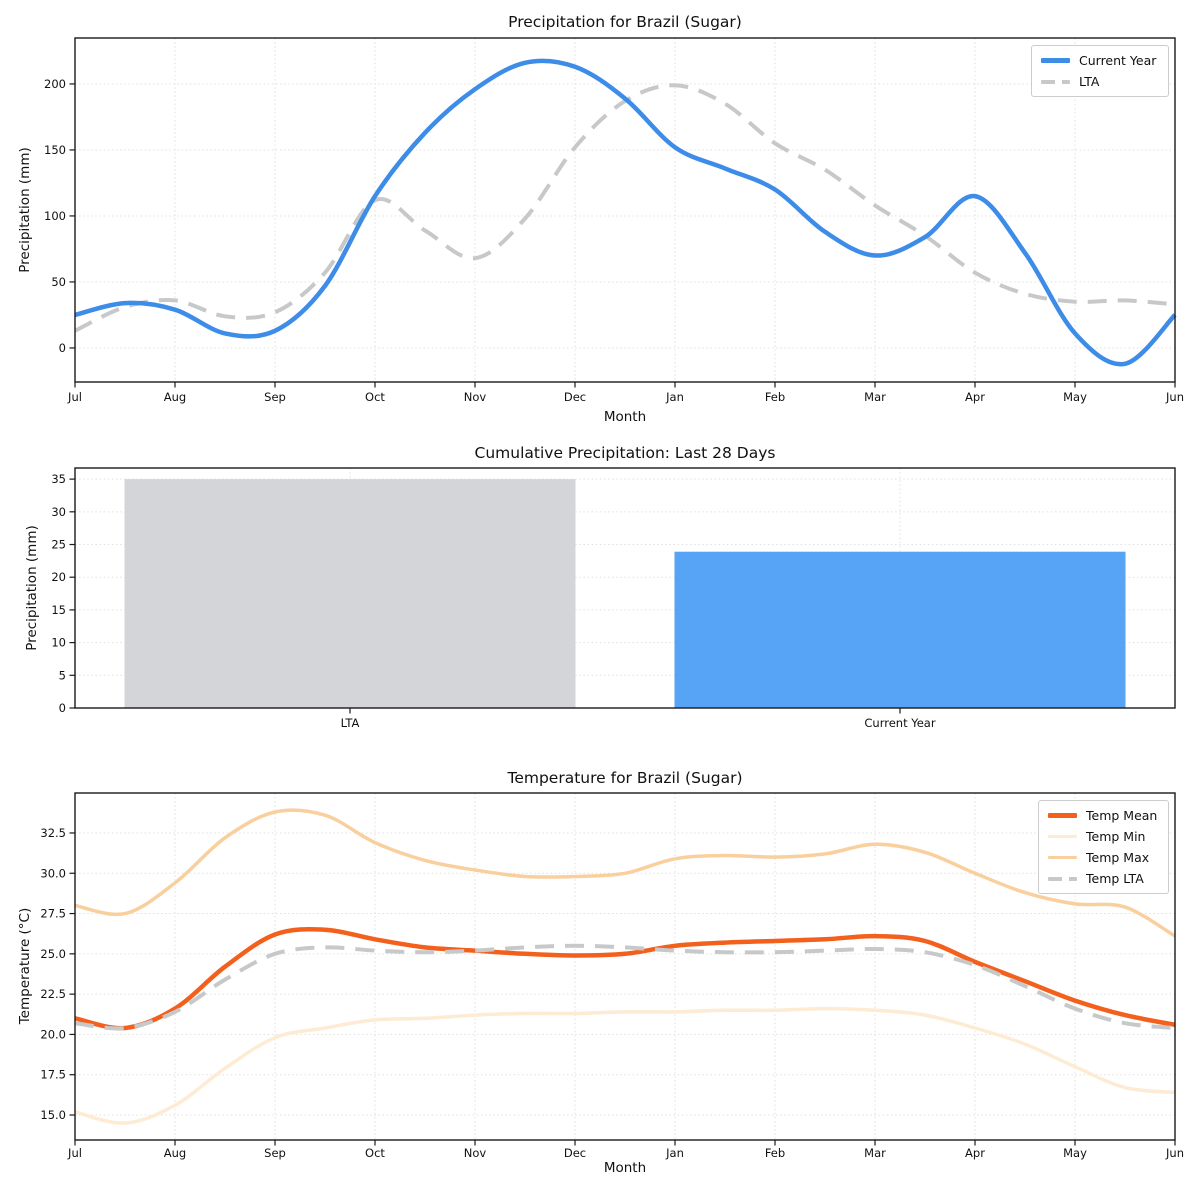 This screenshot has width=1200, height=1200. What do you see at coordinates (53, 994) in the screenshot?
I see `y-tick-label: 22.5` at bounding box center [53, 994].